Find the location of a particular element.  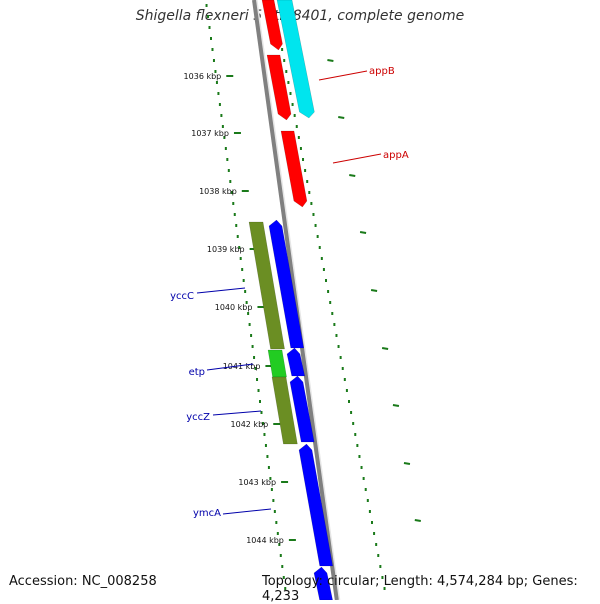

gene-appA is located at coordinates (294, 169).